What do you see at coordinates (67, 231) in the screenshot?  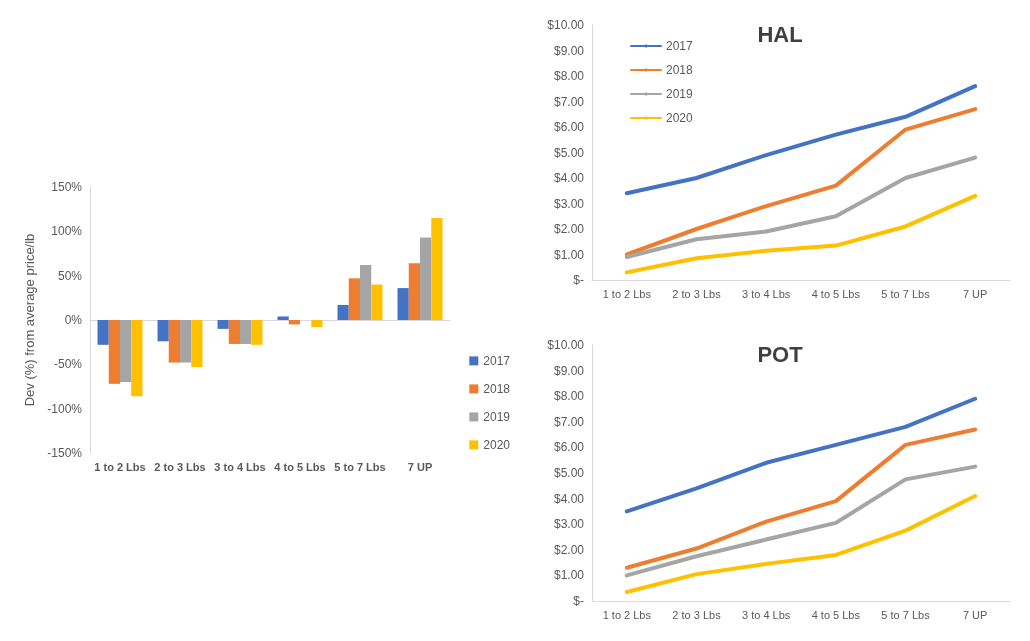 I see `y-tick-label: 100%` at bounding box center [67, 231].